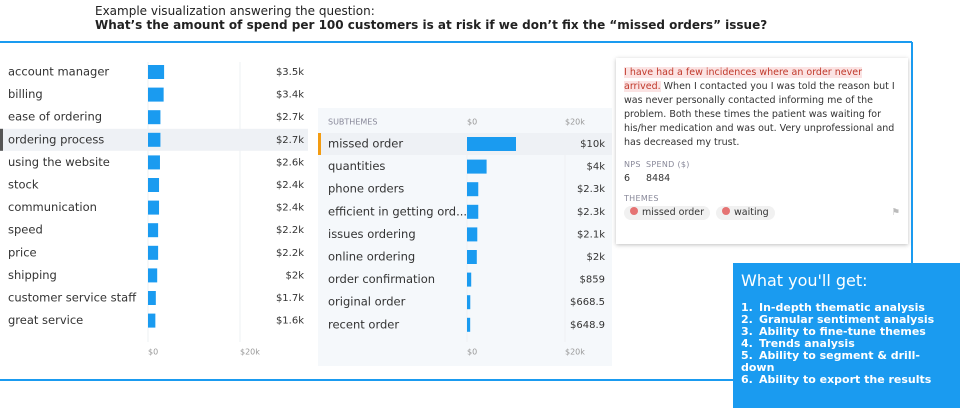  Describe the element at coordinates (747, 319) in the screenshot. I see `item-number: 2.` at that location.